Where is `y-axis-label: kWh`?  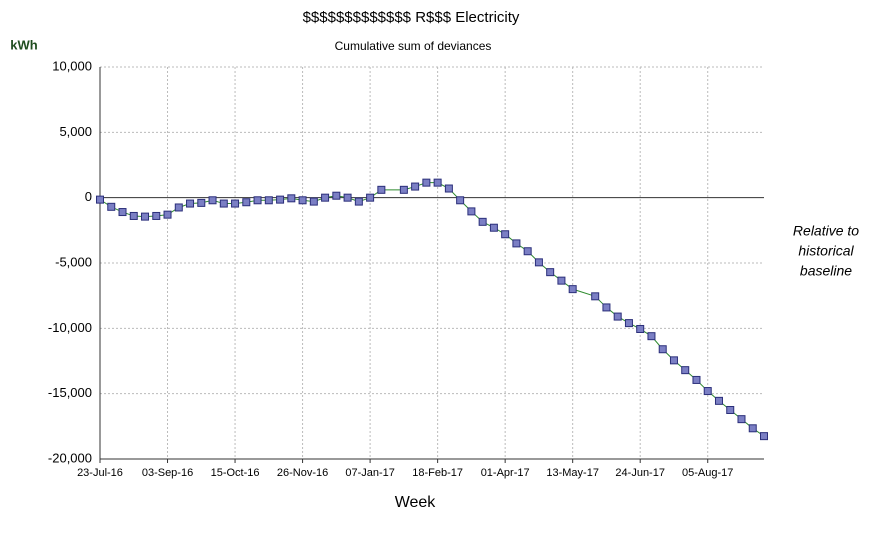
y-axis-label: kWh is located at coordinates (24, 44).